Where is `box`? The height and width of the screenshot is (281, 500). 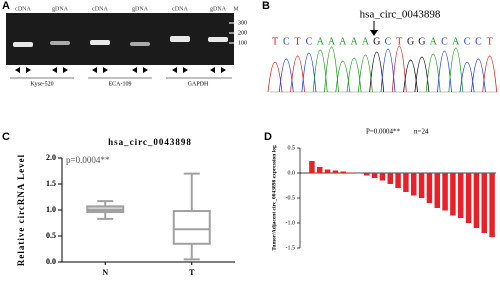 box is located at coordinates (191, 227).